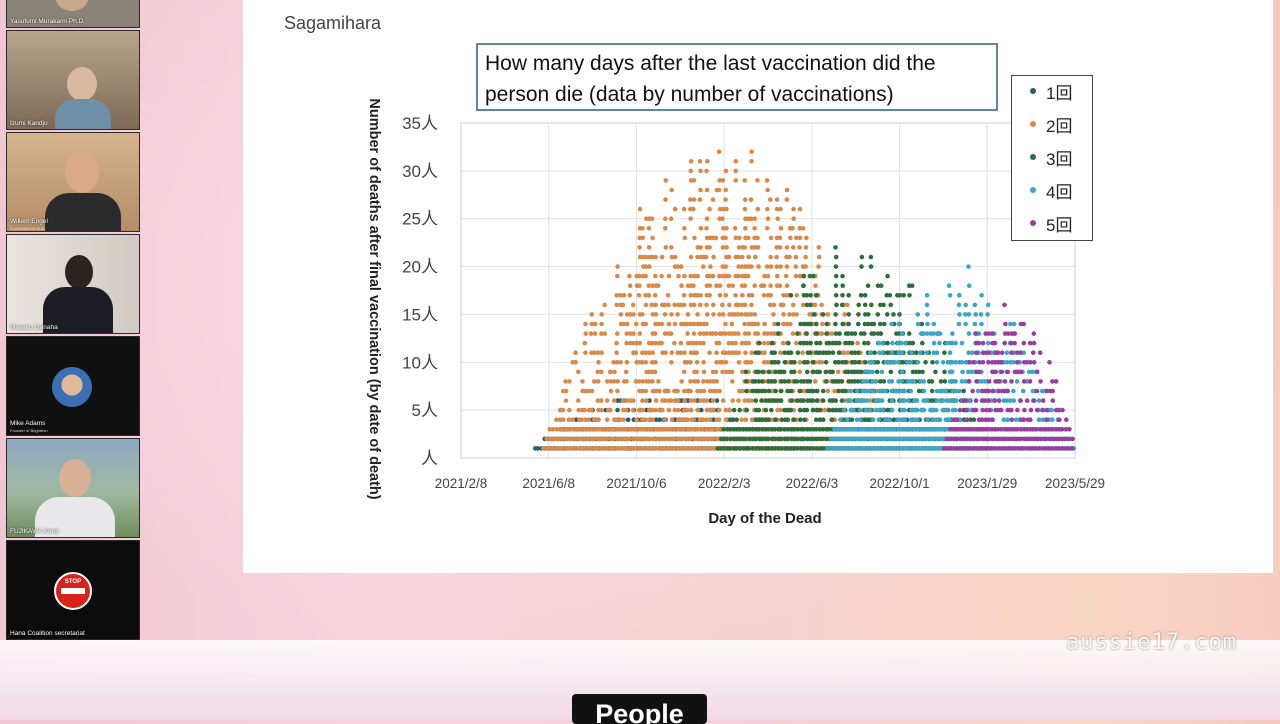 Image resolution: width=1280 pixels, height=724 pixels. I want to click on y-tick-label: 10人, so click(420, 362).